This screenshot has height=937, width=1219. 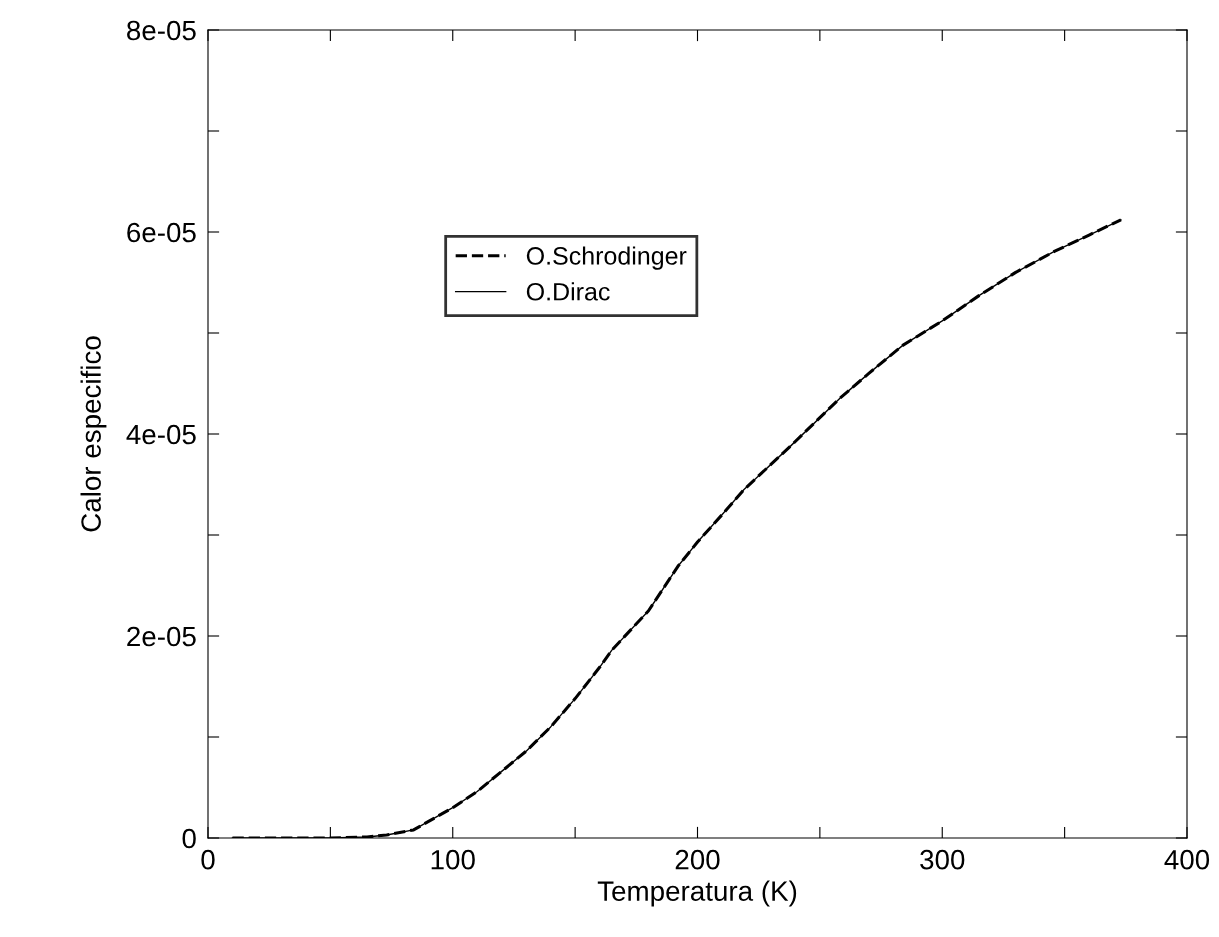 I want to click on x-tick-label: 400, so click(x=1187, y=859).